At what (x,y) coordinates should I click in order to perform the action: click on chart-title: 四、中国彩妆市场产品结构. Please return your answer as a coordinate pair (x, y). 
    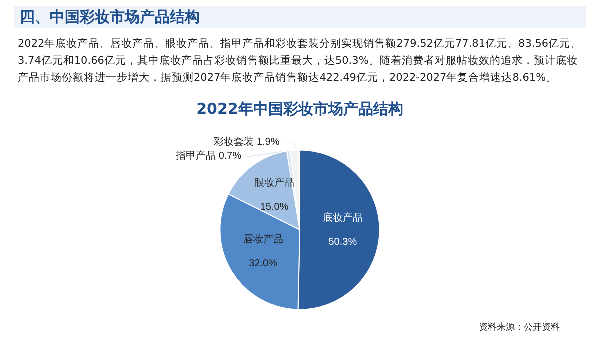
    Looking at the image, I should click on (300, 17).